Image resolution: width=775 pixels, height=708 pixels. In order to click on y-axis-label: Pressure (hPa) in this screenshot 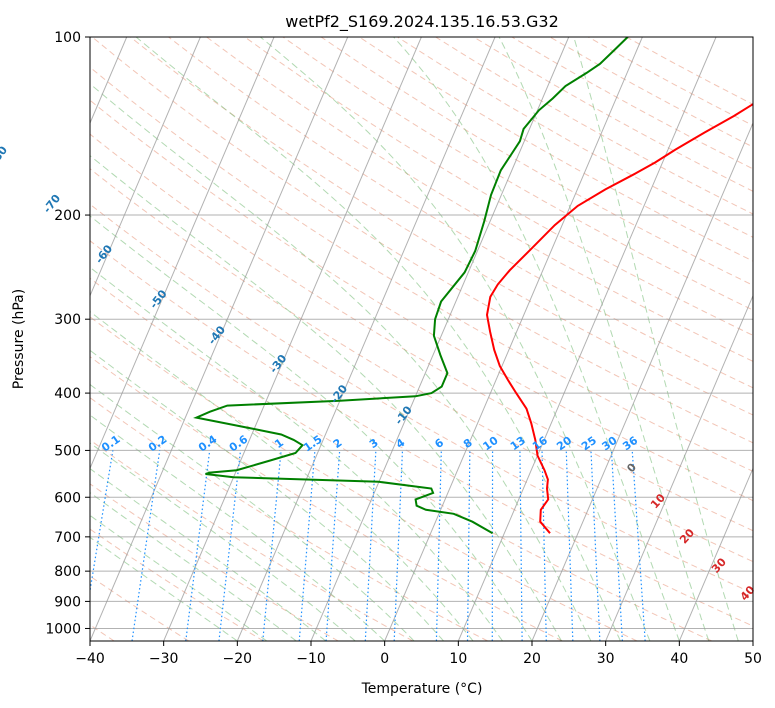, I will do `click(19, 339)`.